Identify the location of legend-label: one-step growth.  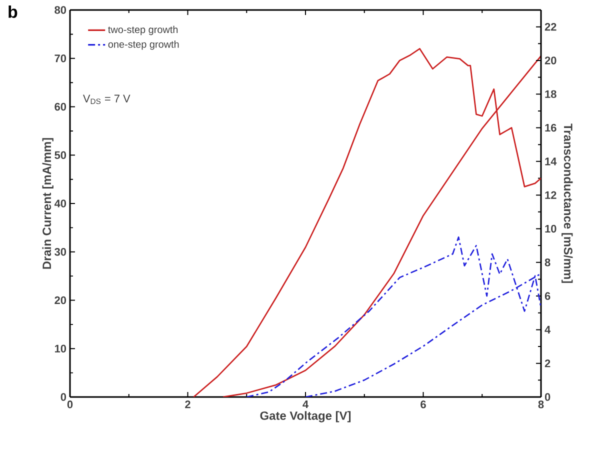
(143, 45).